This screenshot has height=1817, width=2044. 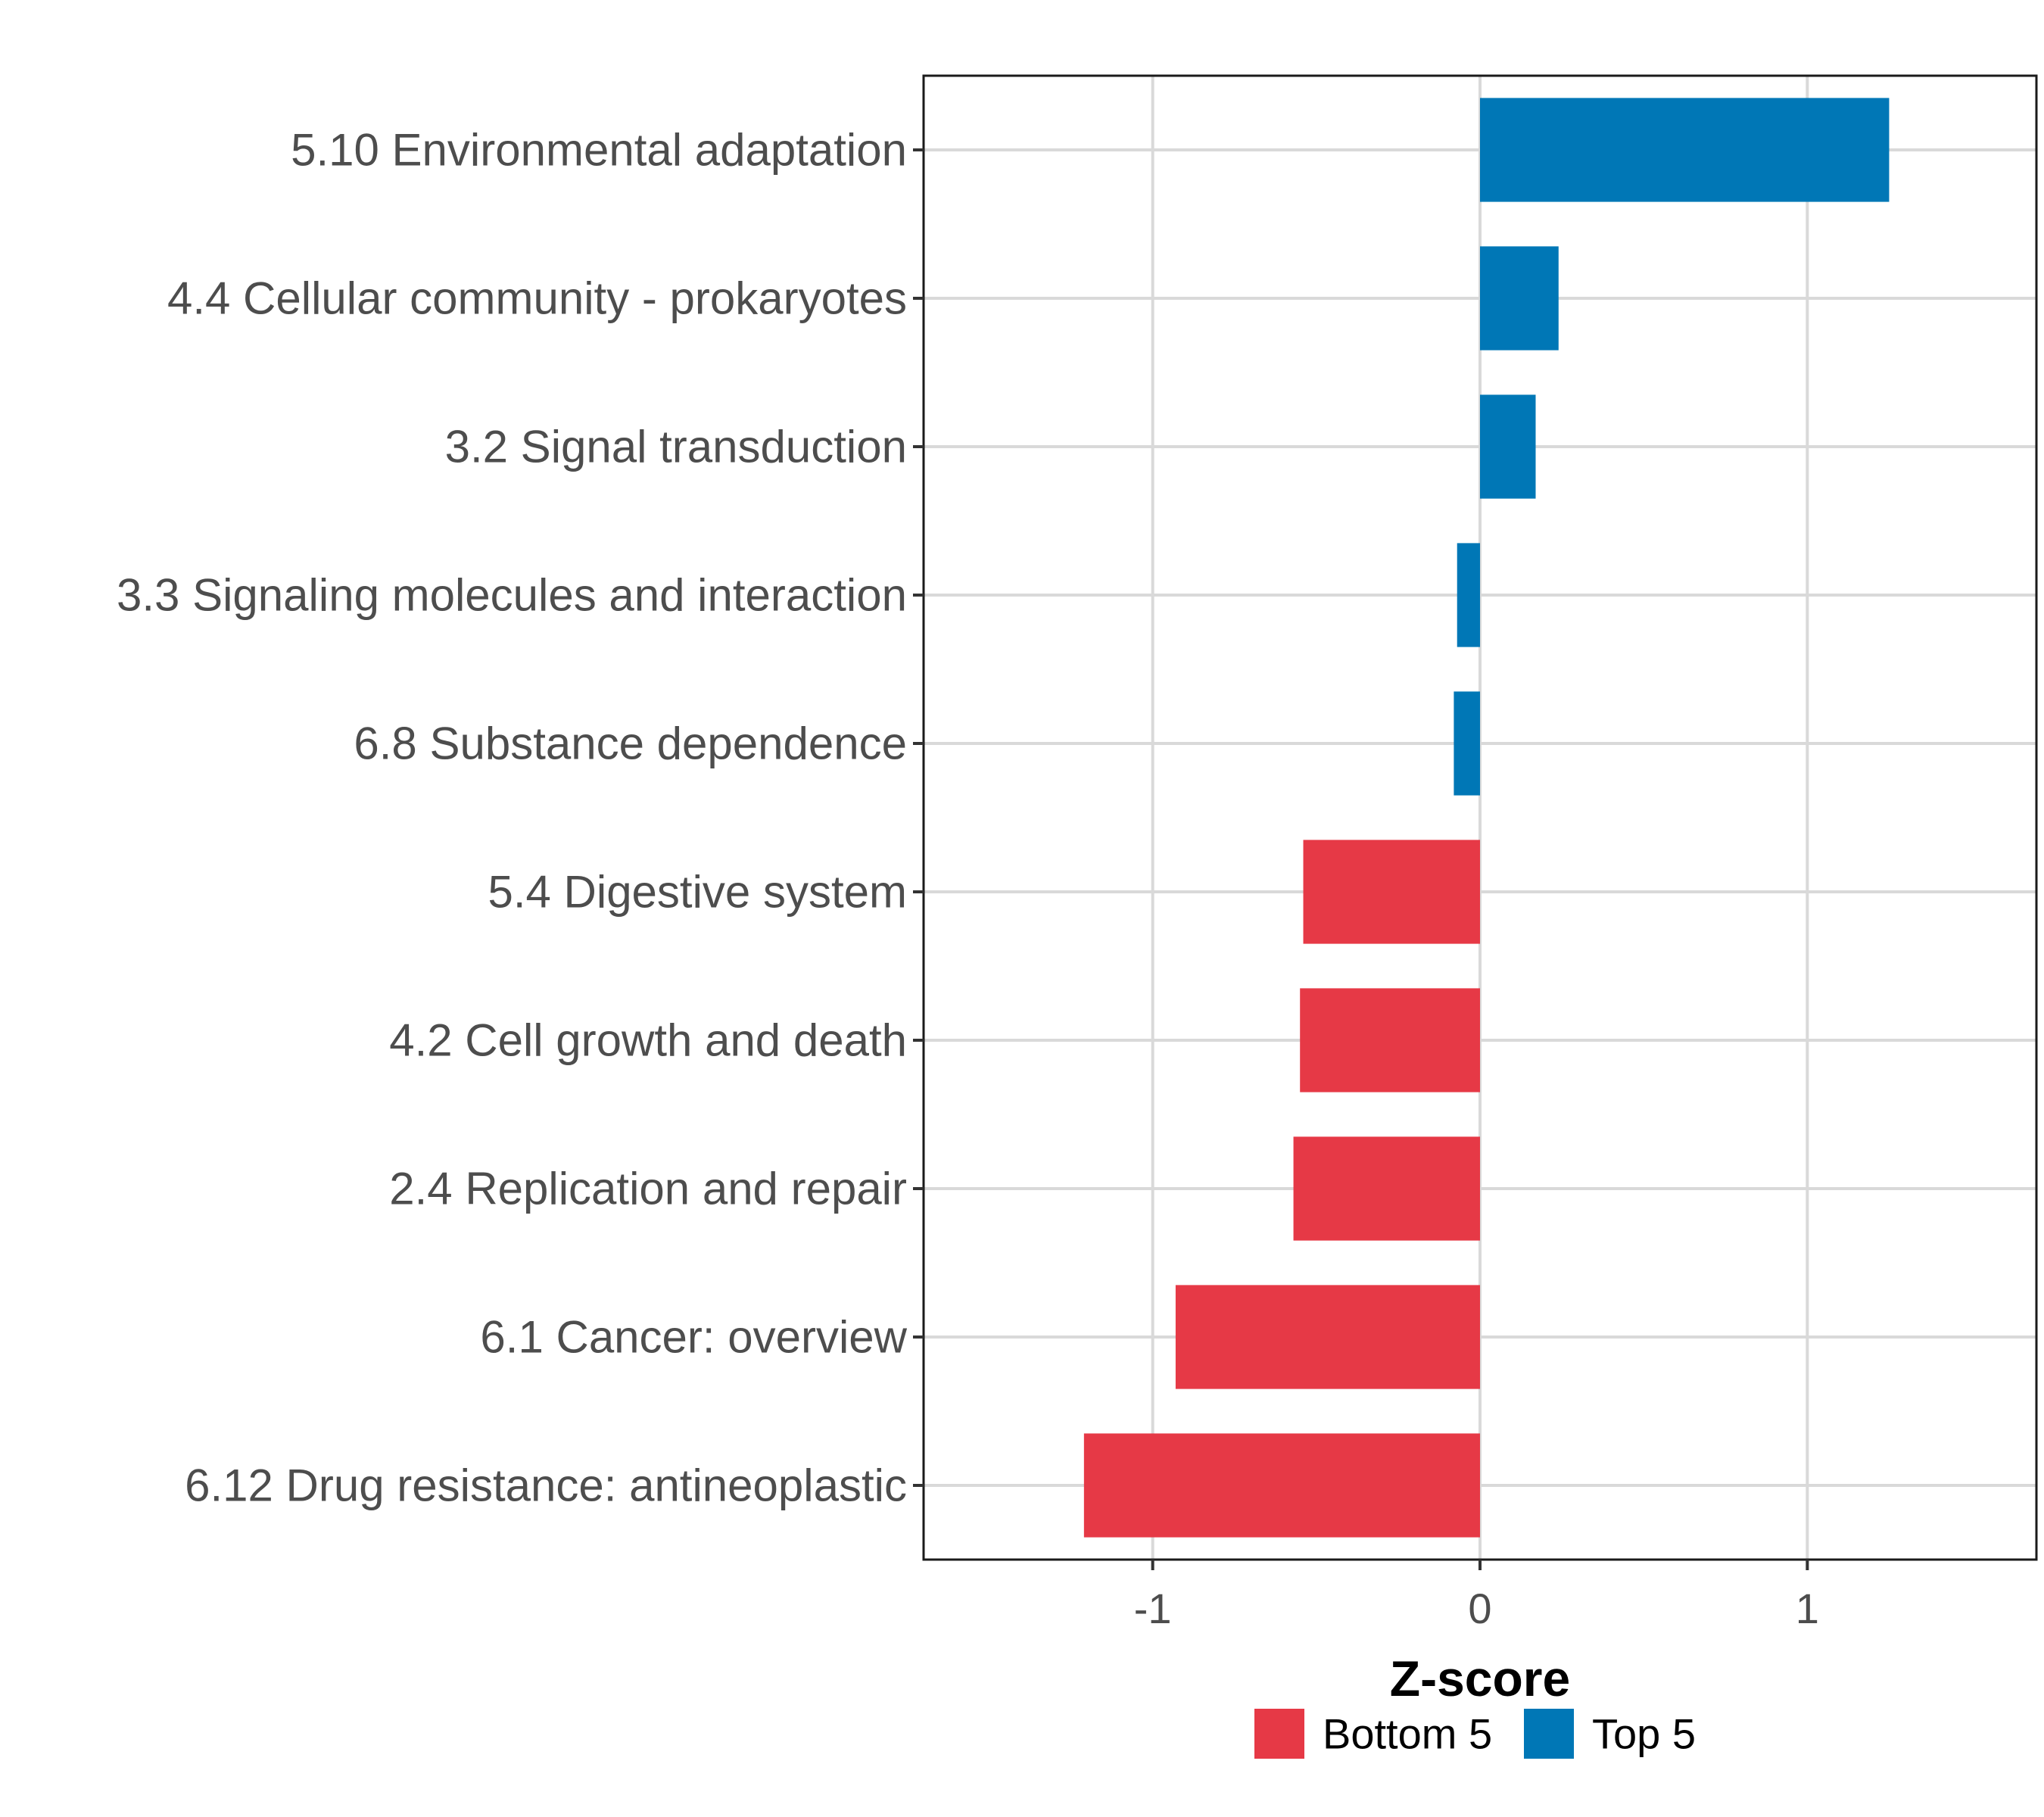 What do you see at coordinates (1479, 1608) in the screenshot?
I see `x-tick-label: 0` at bounding box center [1479, 1608].